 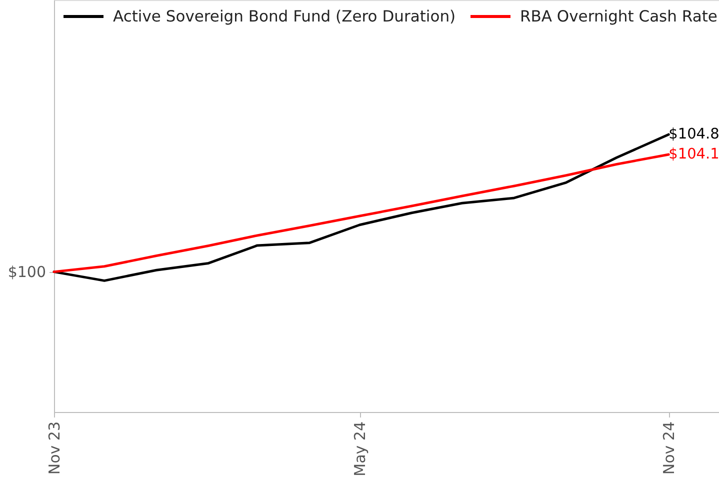 What do you see at coordinates (27, 271) in the screenshot?
I see `annotation: $100` at bounding box center [27, 271].